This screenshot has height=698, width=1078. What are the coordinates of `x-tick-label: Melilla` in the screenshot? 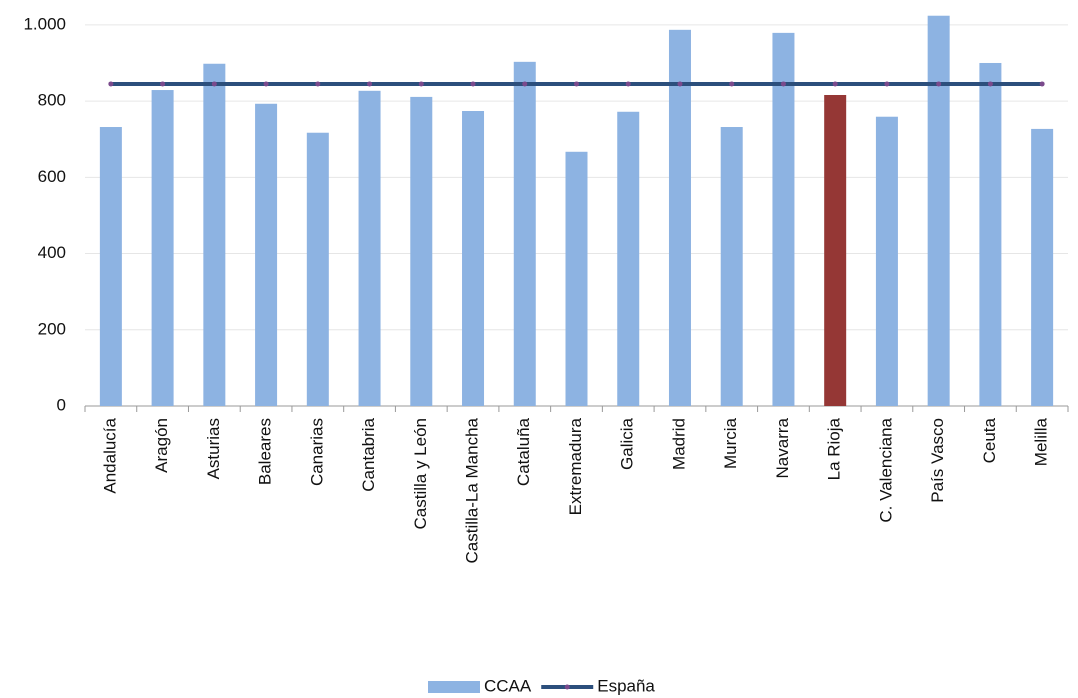 It's located at (1041, 441).